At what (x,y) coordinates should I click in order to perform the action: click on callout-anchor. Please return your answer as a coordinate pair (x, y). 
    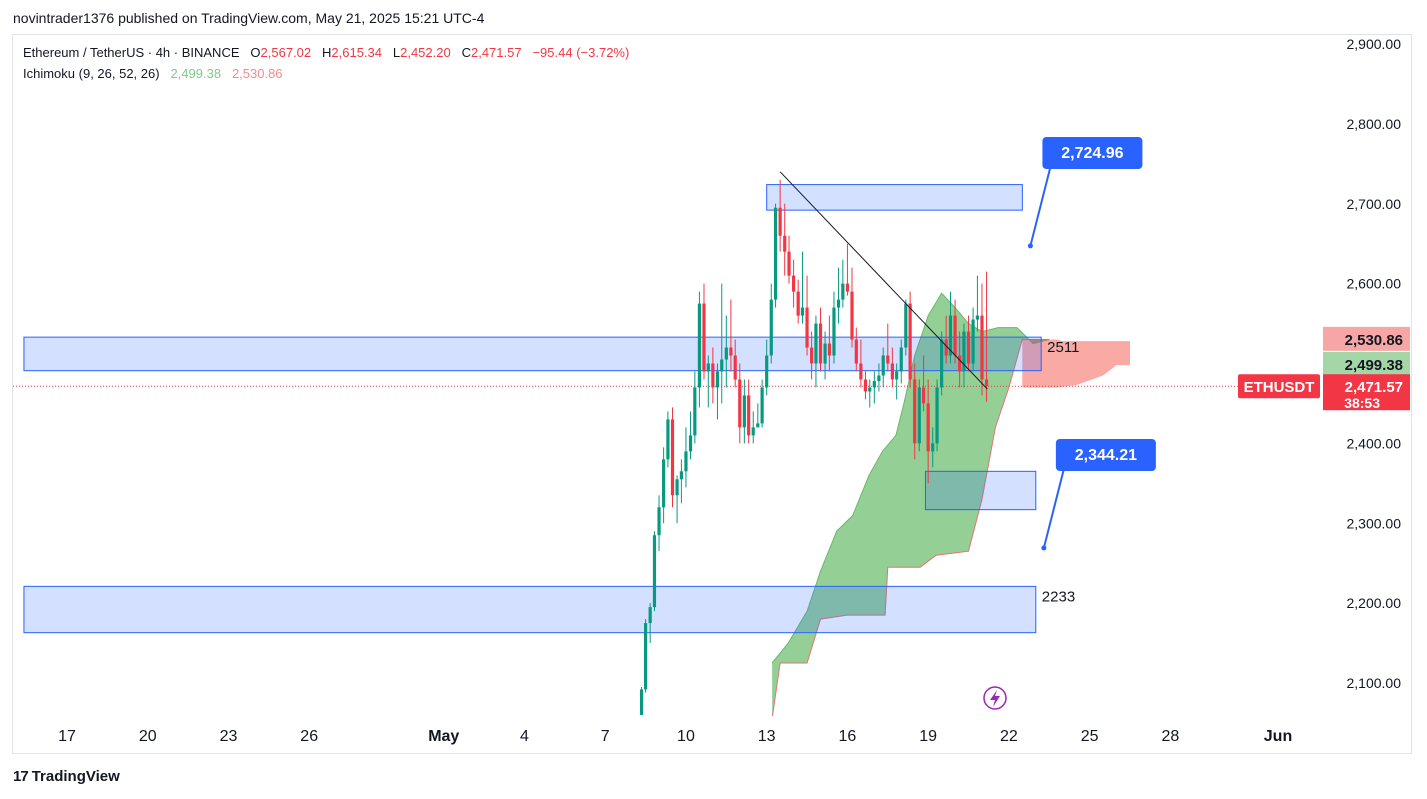
    Looking at the image, I should click on (1044, 548).